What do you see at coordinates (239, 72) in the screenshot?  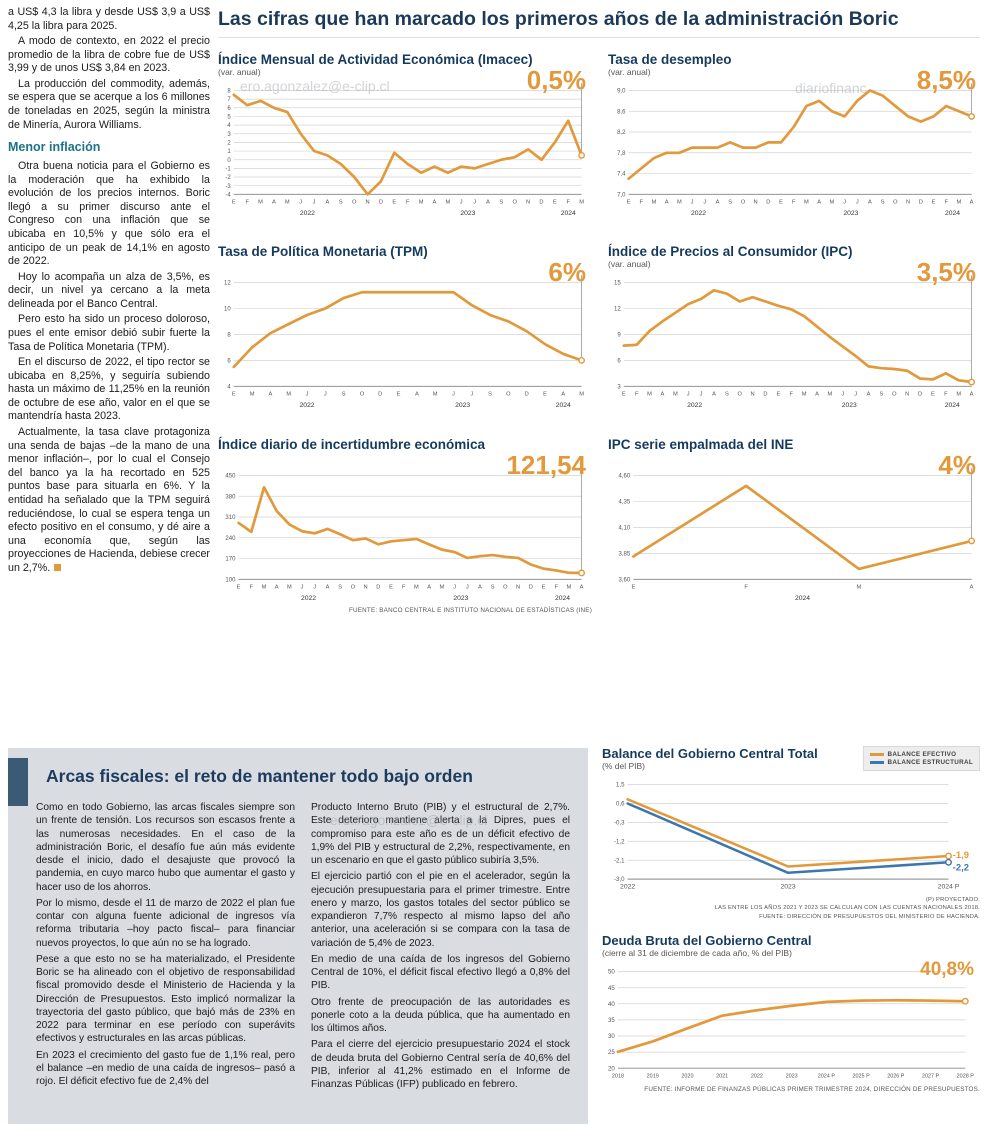 I see `chart-subtitle: (var. anual)` at bounding box center [239, 72].